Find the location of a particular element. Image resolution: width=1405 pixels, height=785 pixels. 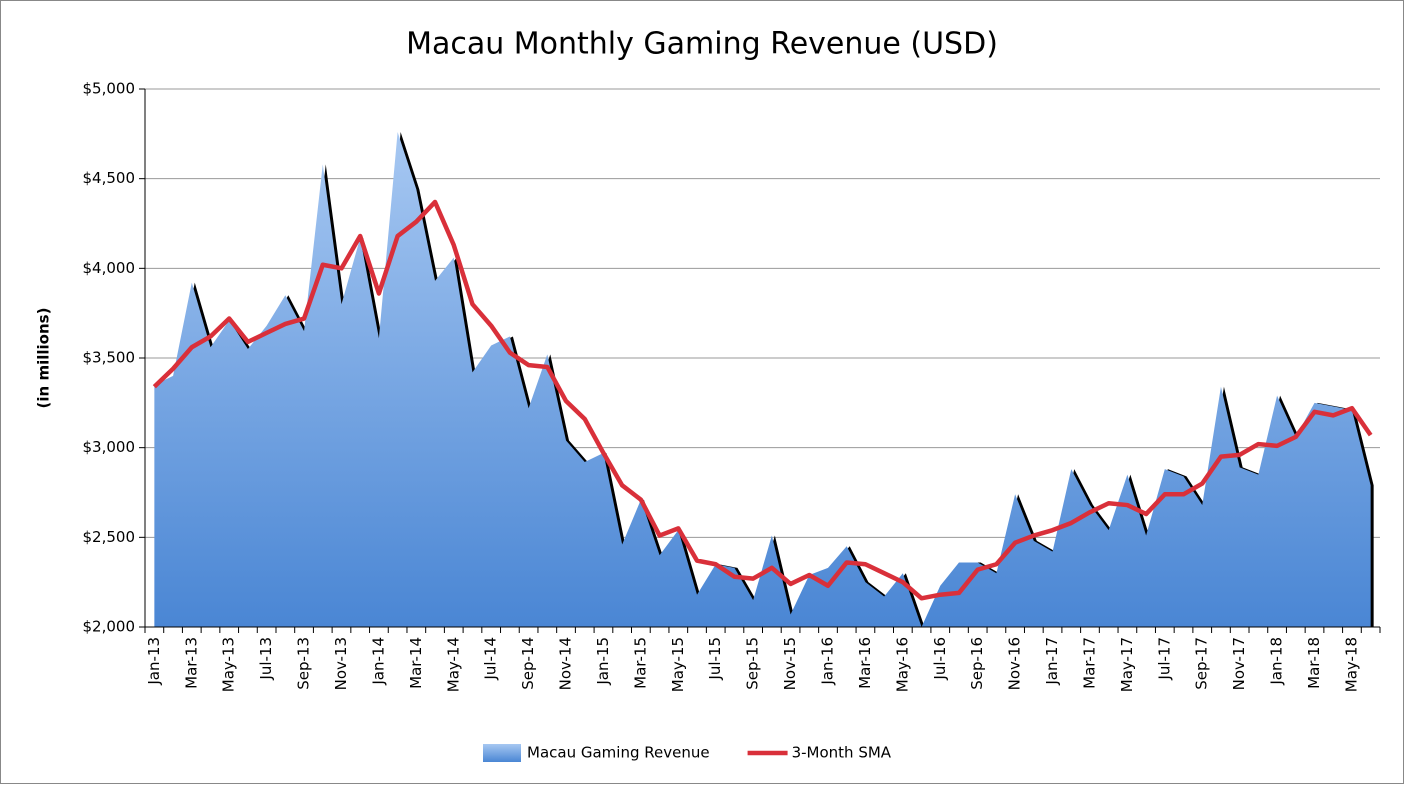

x-tick-label: May-16 is located at coordinates (902, 664).